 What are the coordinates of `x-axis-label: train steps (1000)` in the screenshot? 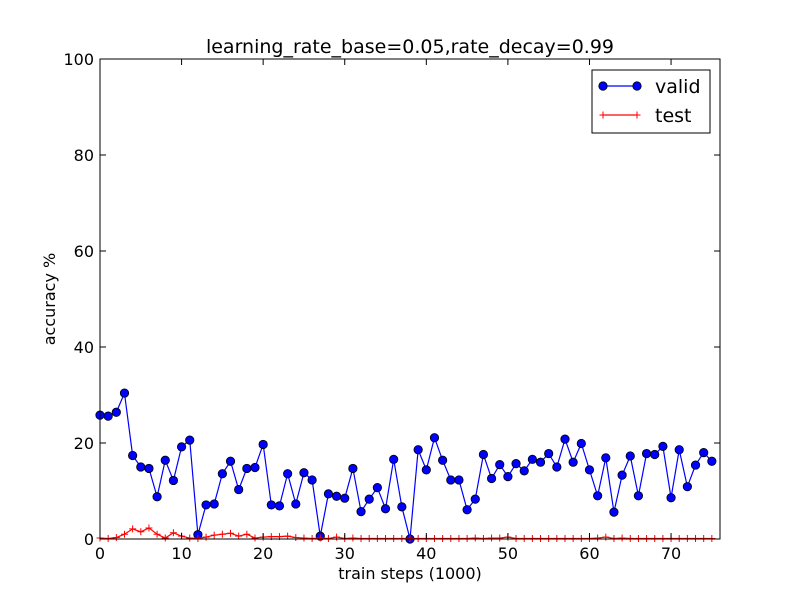 It's located at (410, 573).